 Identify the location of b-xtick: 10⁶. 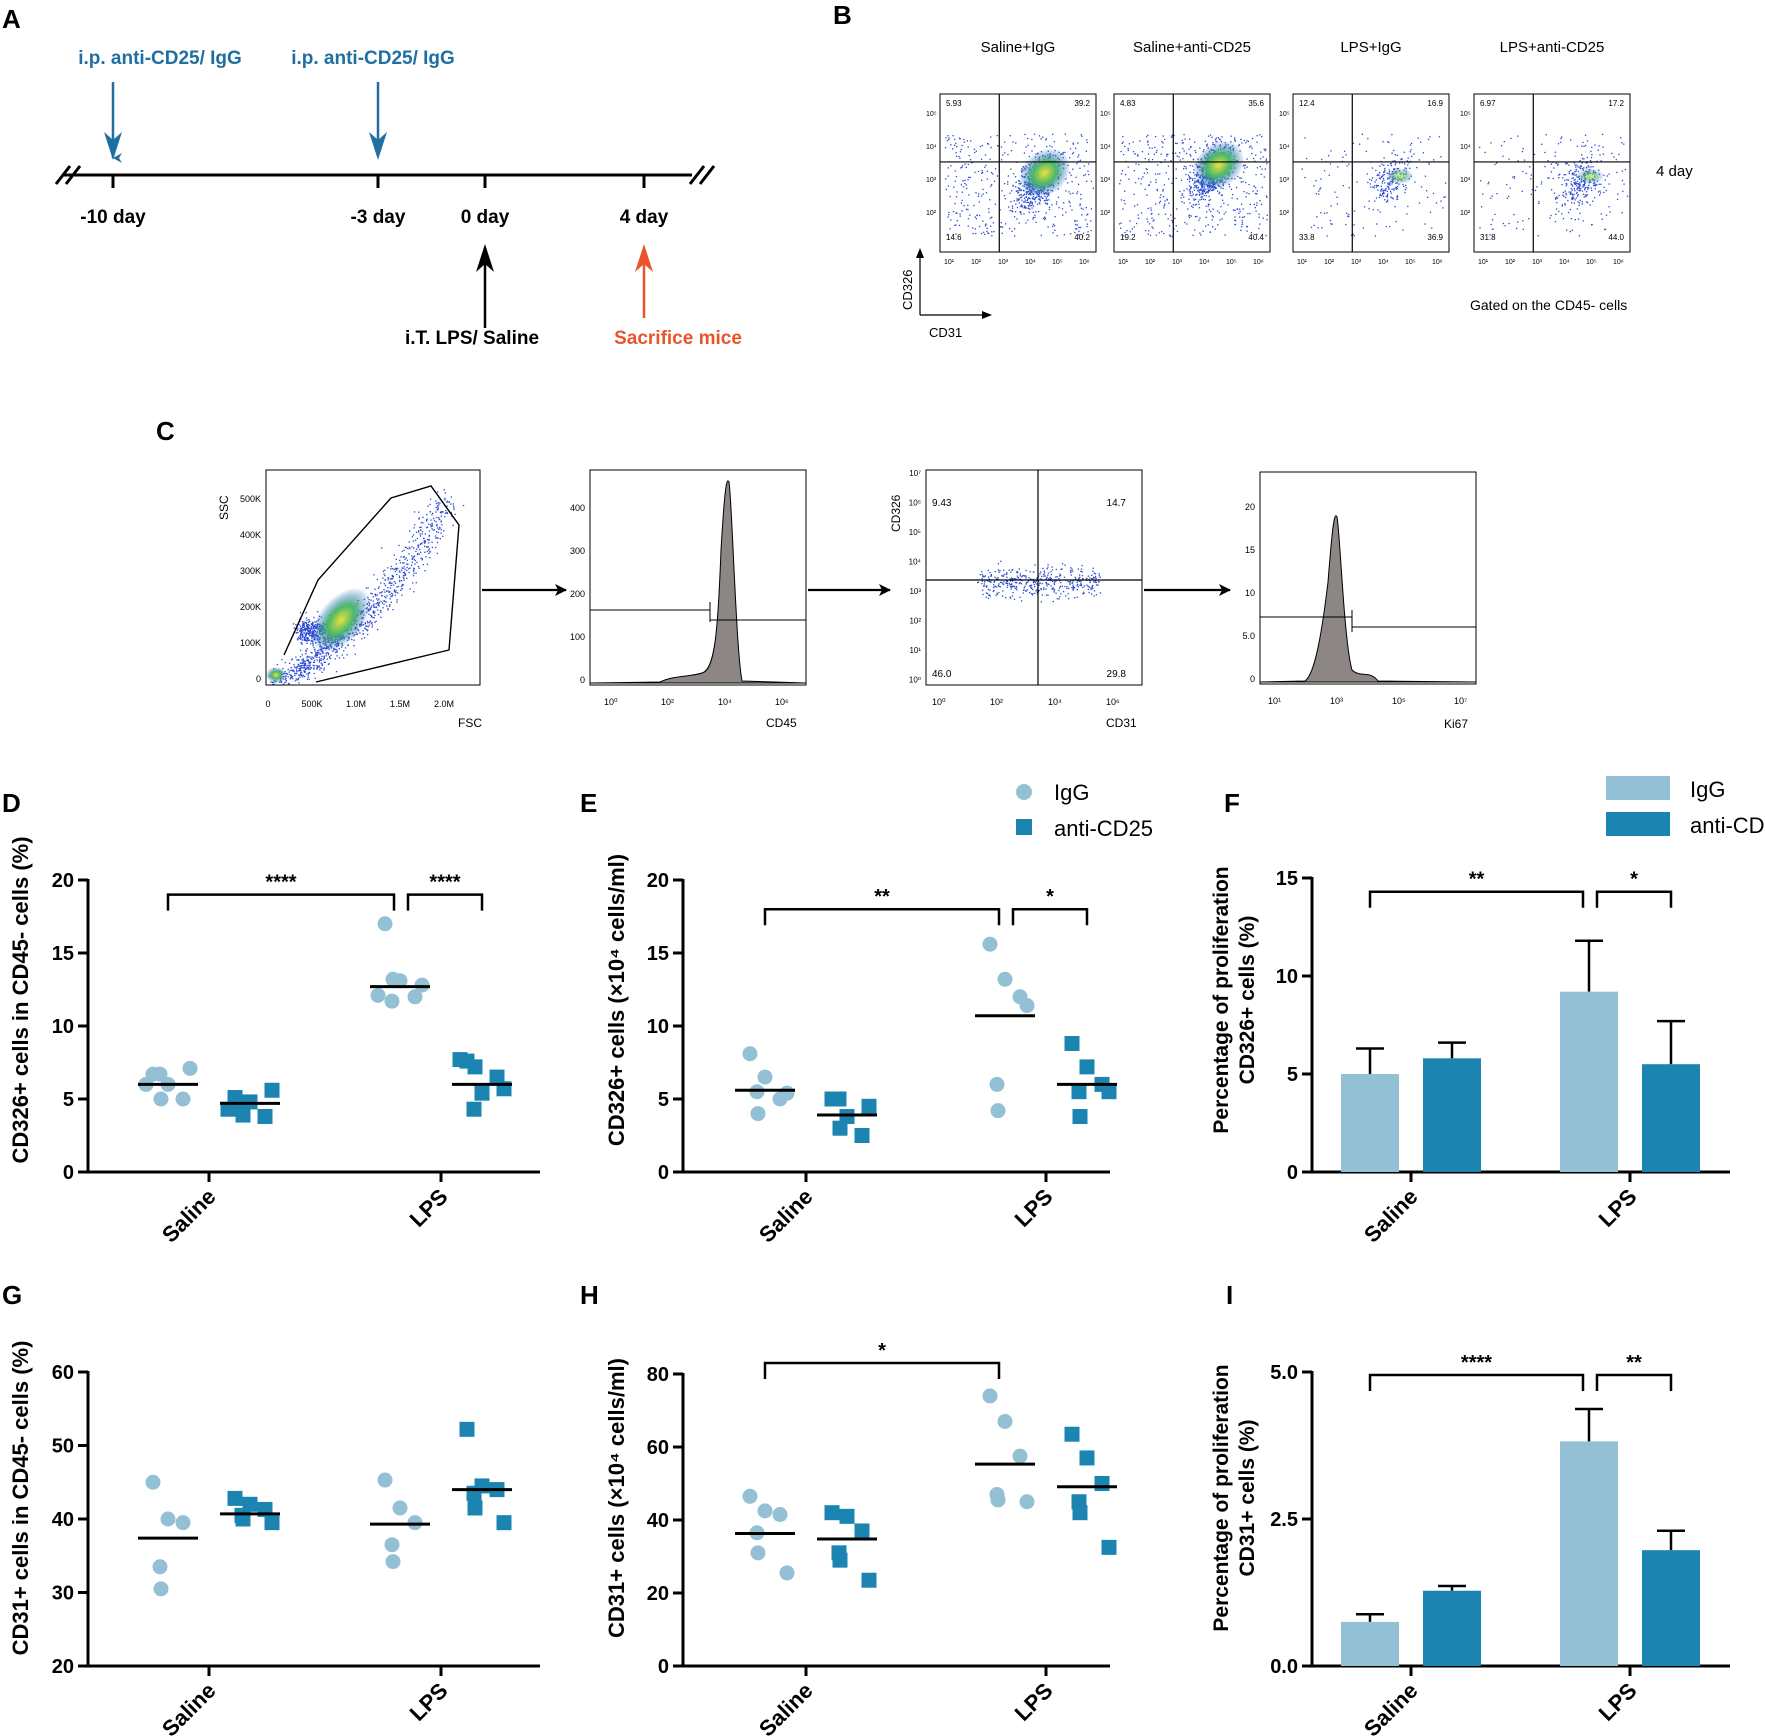
(1258, 262).